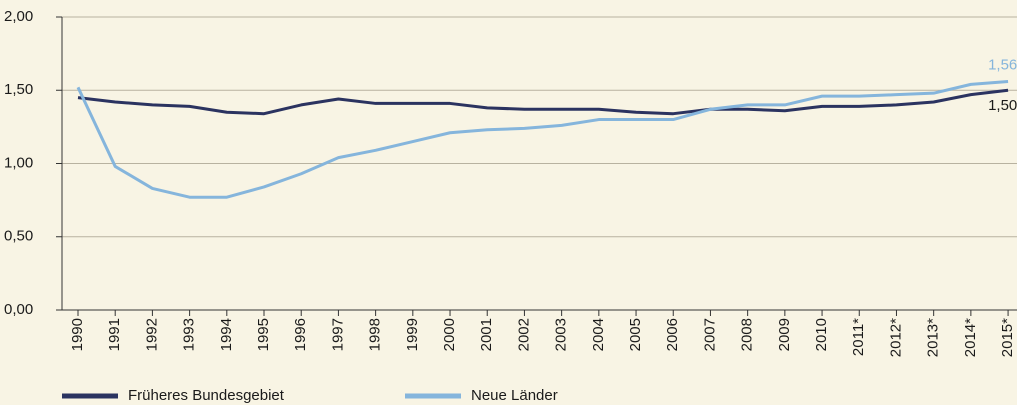 The image size is (1017, 405). I want to click on value-label: 1,56, so click(1002, 64).